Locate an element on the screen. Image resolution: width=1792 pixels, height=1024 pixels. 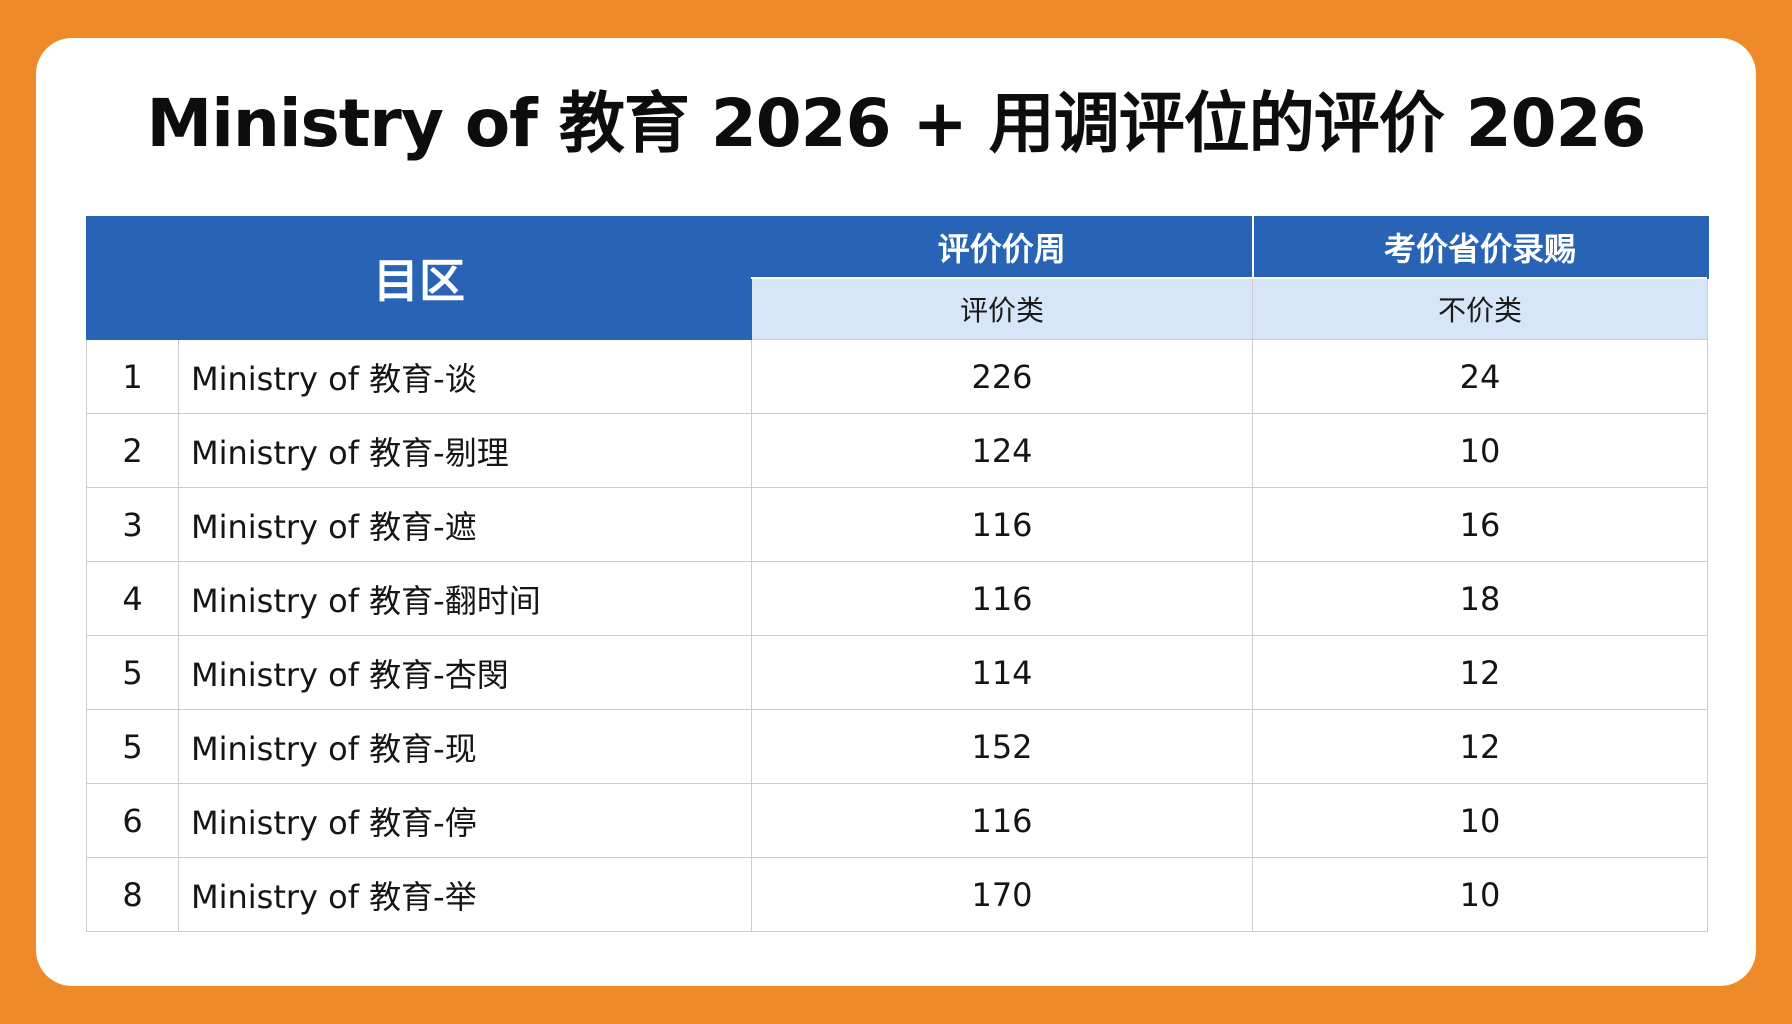
row-name: Ministry of 教育-杏閔 is located at coordinates (465, 672).